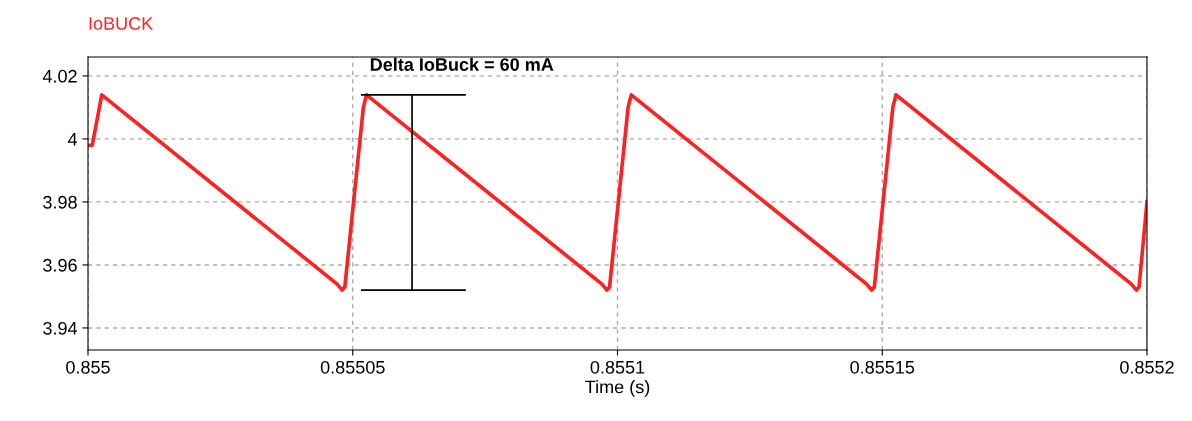 The width and height of the screenshot is (1192, 421). What do you see at coordinates (59, 76) in the screenshot?
I see `y-tick-label: 4.02` at bounding box center [59, 76].